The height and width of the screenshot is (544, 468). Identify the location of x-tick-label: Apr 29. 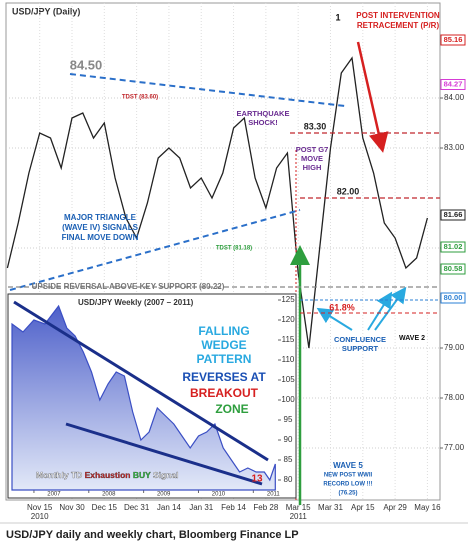
(395, 507).